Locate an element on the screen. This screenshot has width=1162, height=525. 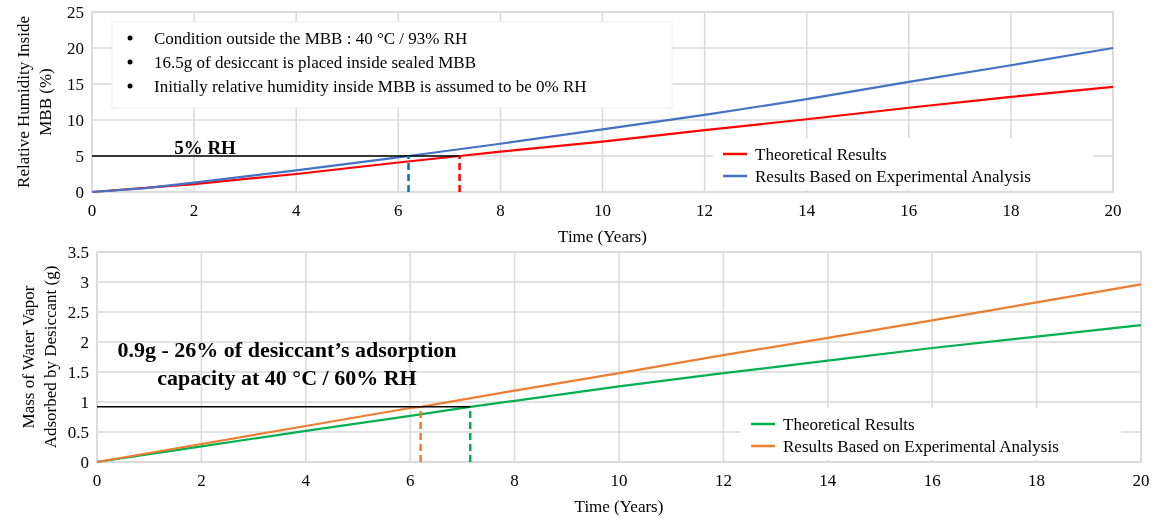
annotation: Initially relative humidity inside MBB is assumed to be 0% RH is located at coordinates (370, 86).